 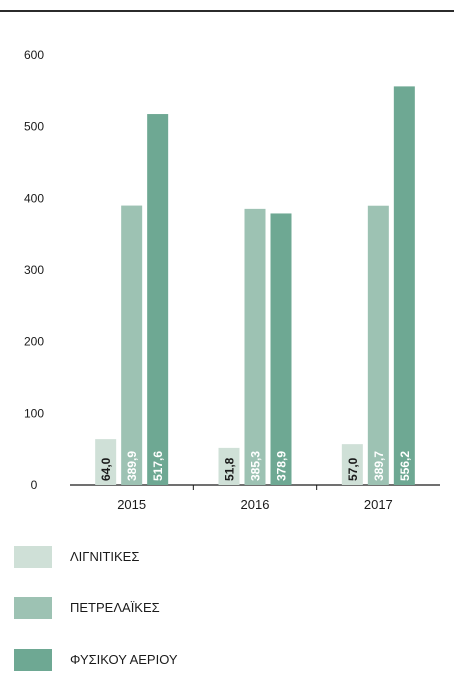 What do you see at coordinates (132, 466) in the screenshot?
I see `bar-value-label: 389,9` at bounding box center [132, 466].